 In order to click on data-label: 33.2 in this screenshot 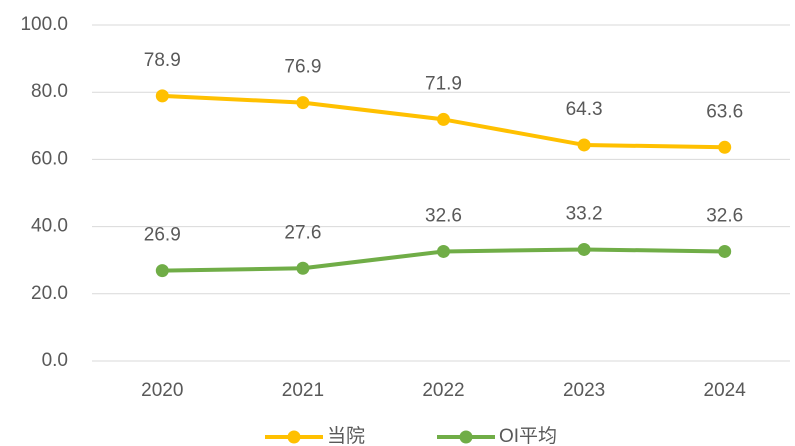, I will do `click(584, 213)`.